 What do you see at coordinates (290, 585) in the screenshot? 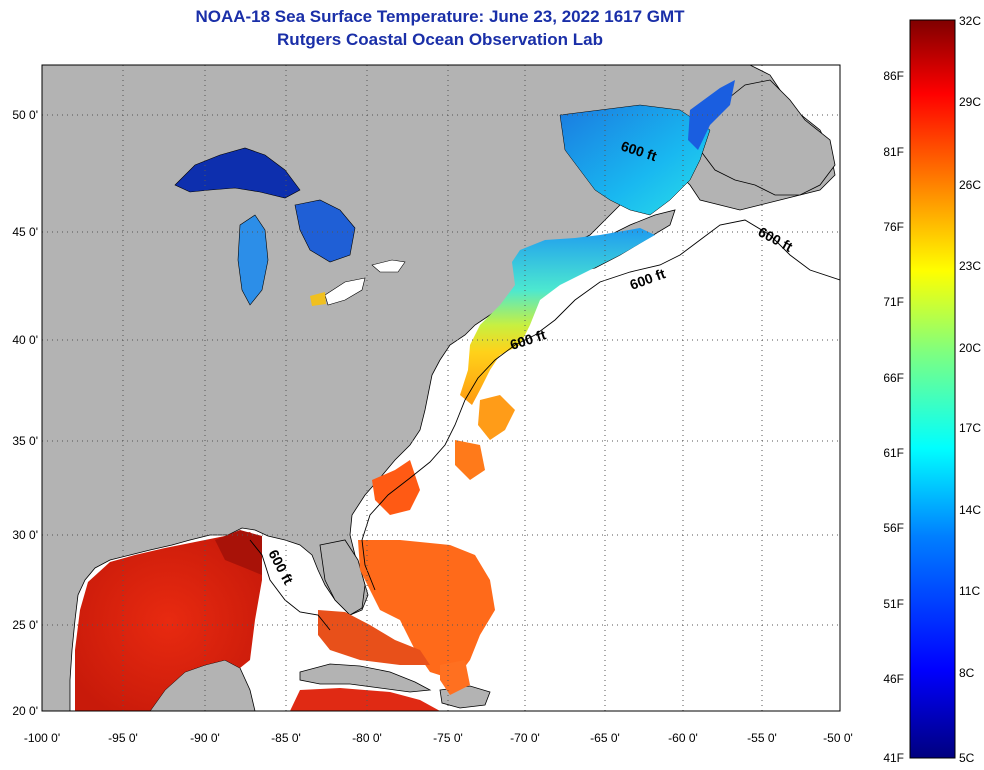
I see `isobath-600ft-gulf` at bounding box center [290, 585].